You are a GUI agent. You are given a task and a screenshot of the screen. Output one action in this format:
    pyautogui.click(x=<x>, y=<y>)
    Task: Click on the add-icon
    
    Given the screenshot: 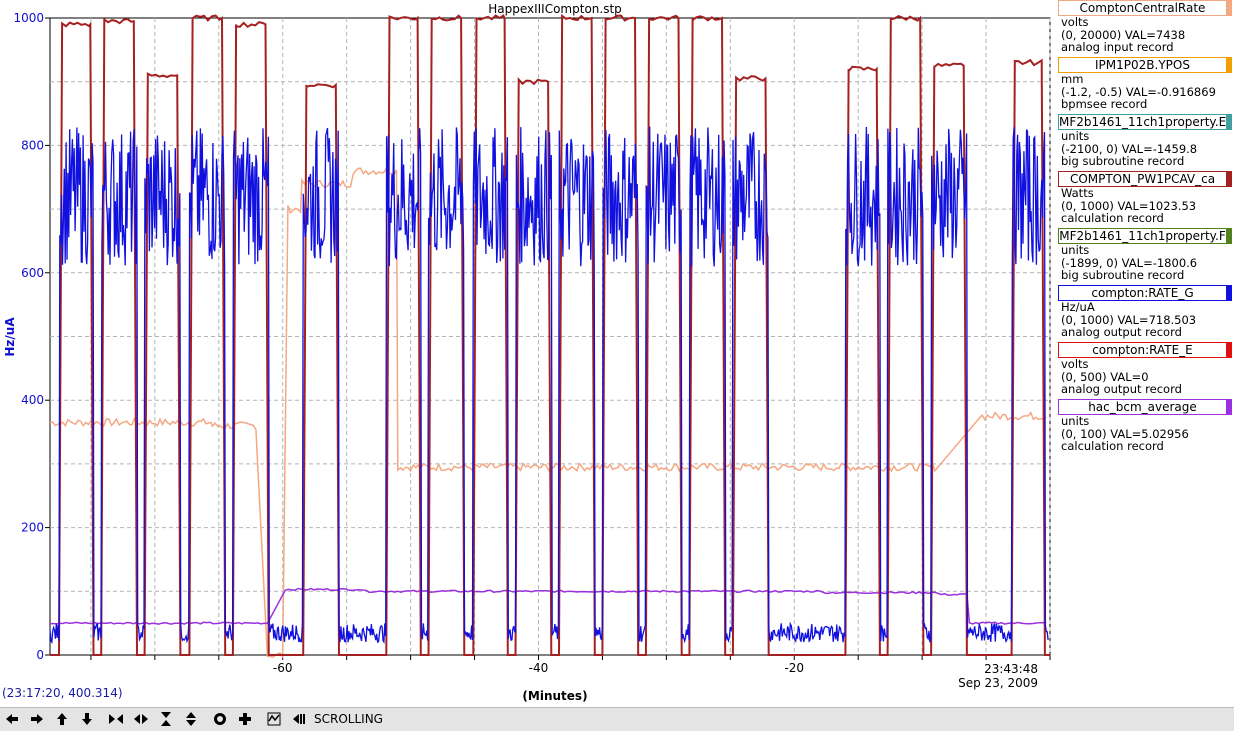 What is the action you would take?
    pyautogui.click(x=245, y=719)
    